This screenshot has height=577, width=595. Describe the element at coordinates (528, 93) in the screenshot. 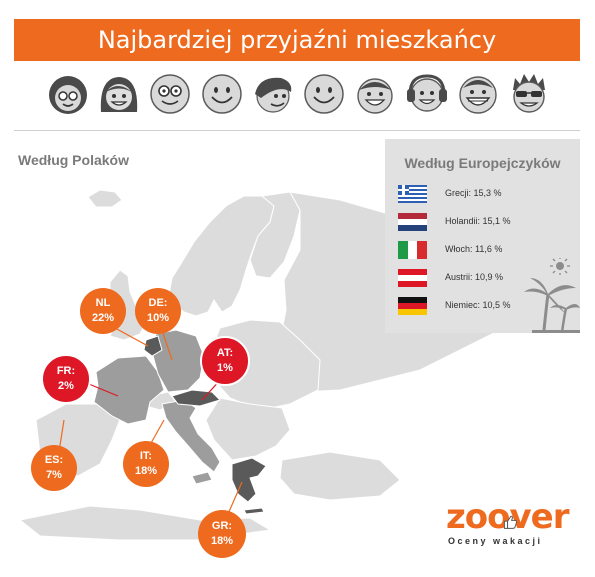

I see `face-sunglasses-icon` at that location.